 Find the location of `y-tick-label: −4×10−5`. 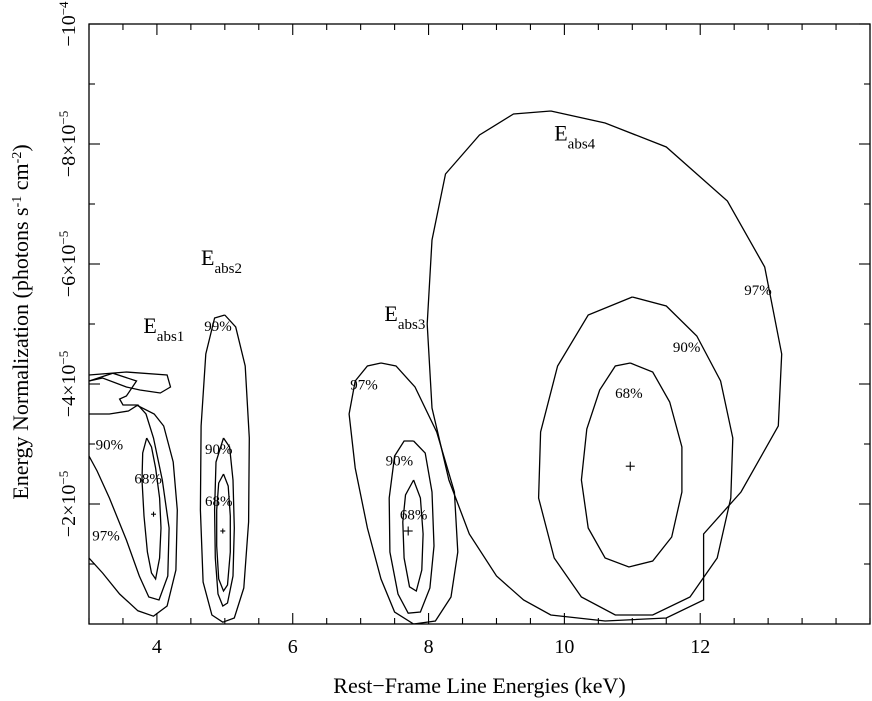

y-tick-label: −4×10−5 is located at coordinates (68, 384).